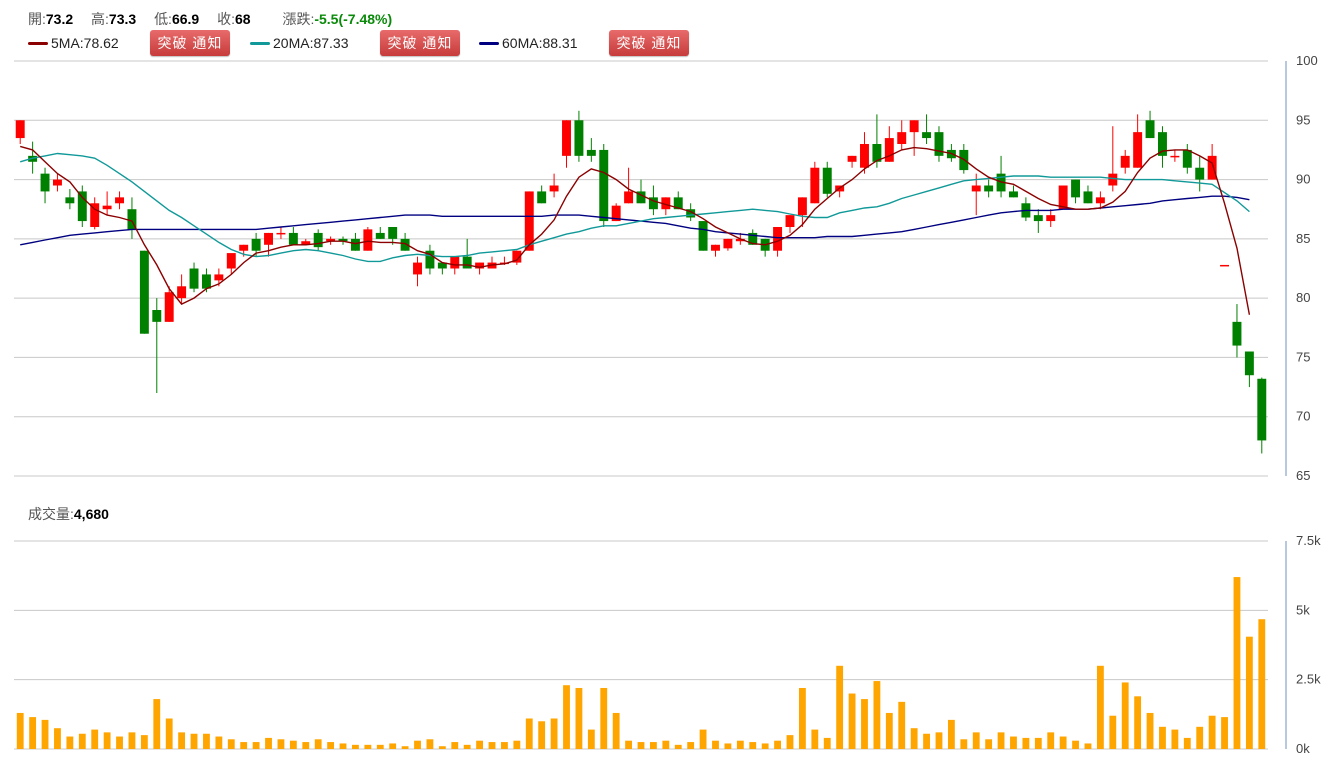 This screenshot has width=1330, height=761. What do you see at coordinates (1303, 609) in the screenshot?
I see `volume-tick-label: 5k` at bounding box center [1303, 609].